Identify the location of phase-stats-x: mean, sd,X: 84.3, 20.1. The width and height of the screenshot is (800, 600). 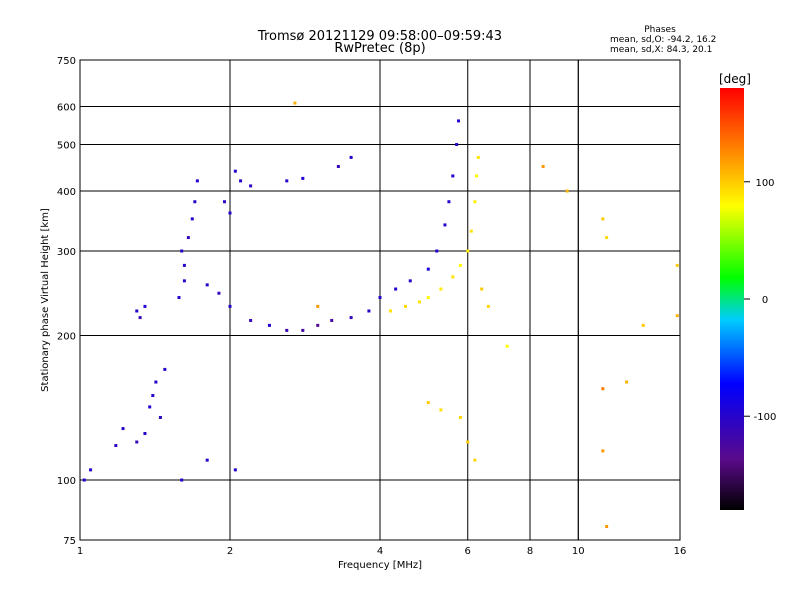
(661, 50).